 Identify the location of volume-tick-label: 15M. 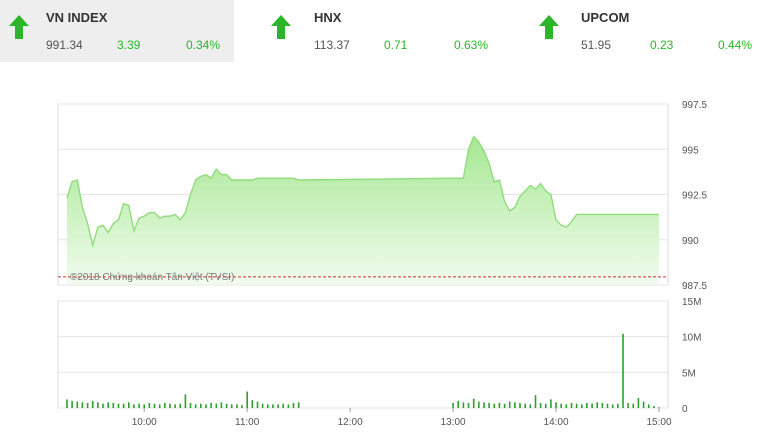
(691, 302).